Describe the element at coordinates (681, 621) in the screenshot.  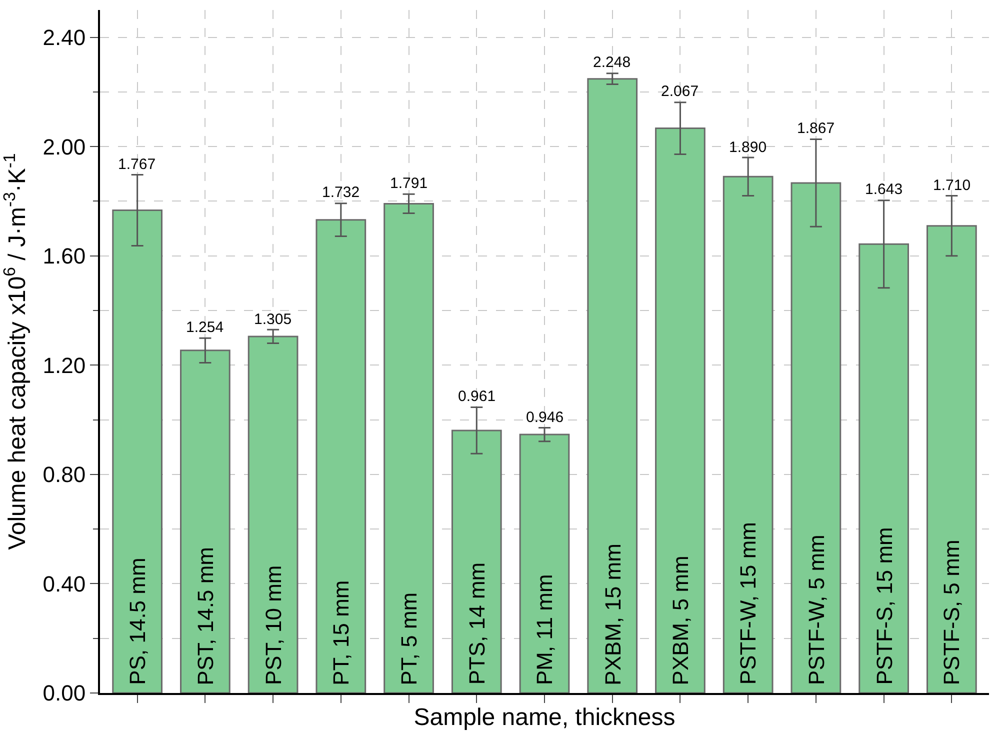
I see `x-tick-label: PXBM, 5 mm` at that location.